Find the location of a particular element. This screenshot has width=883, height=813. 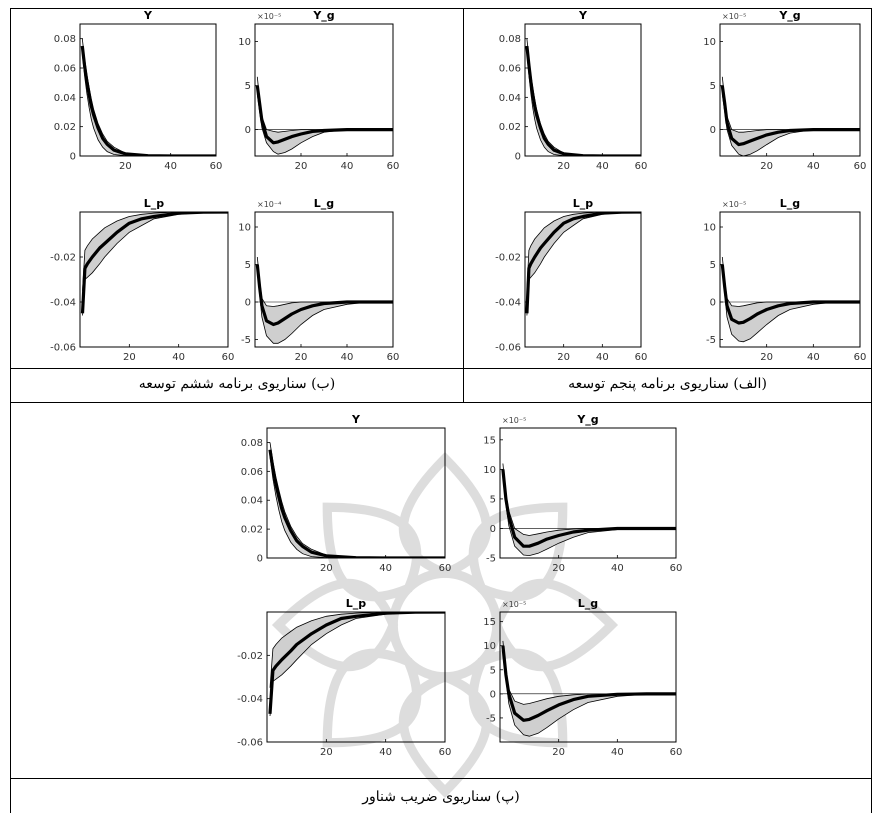

chart-p-Lg: 20 40 60 -5 0 5 10 15 L_g ×10⁻⁵ is located at coordinates (582, 677).